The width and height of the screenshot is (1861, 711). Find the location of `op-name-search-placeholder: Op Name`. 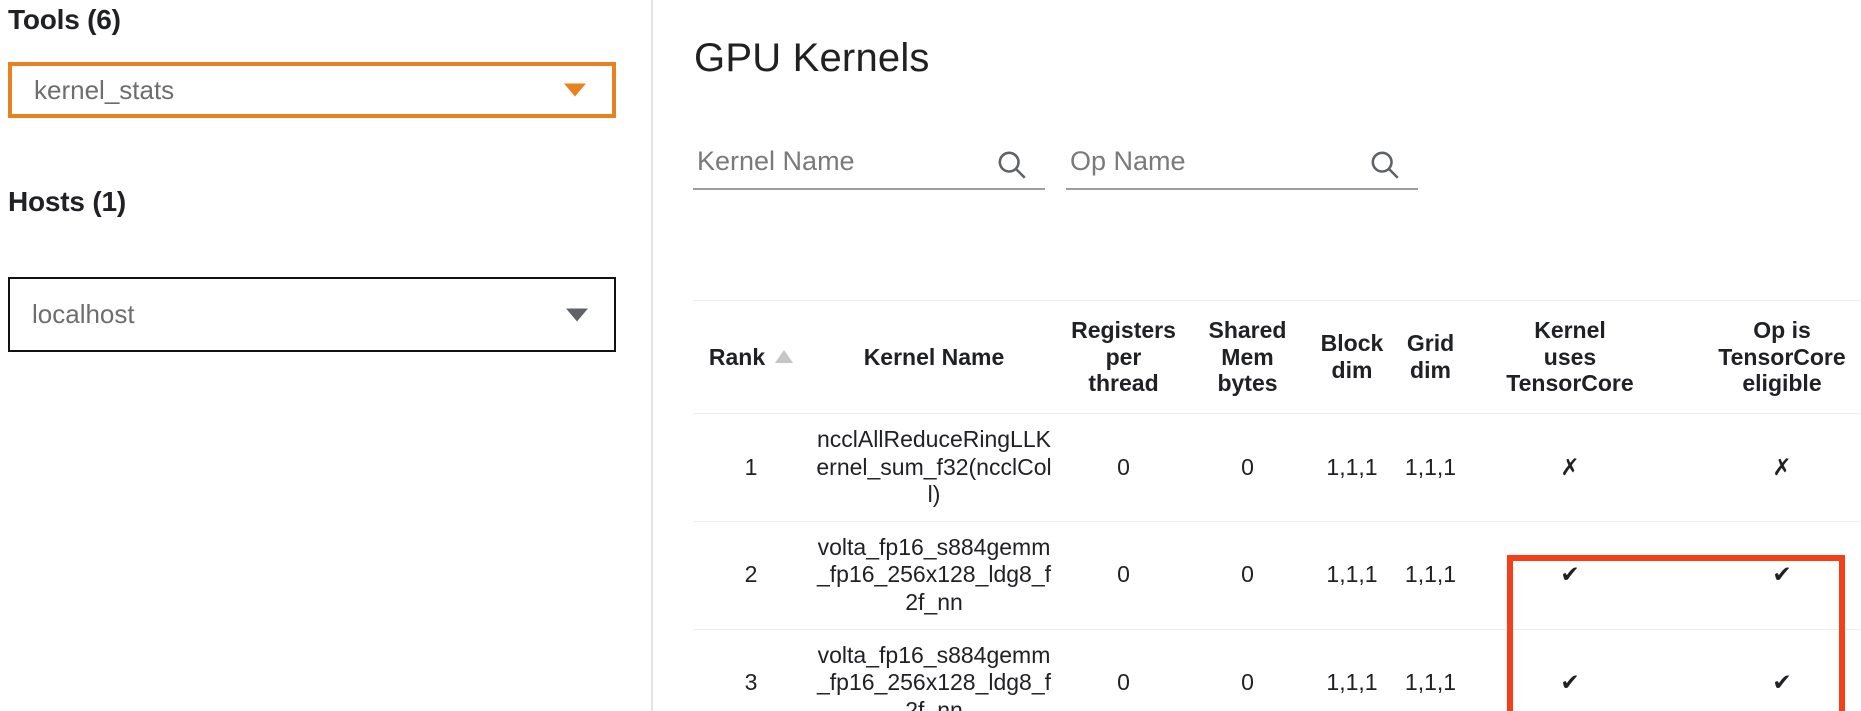

op-name-search-placeholder: Op Name is located at coordinates (1128, 161).